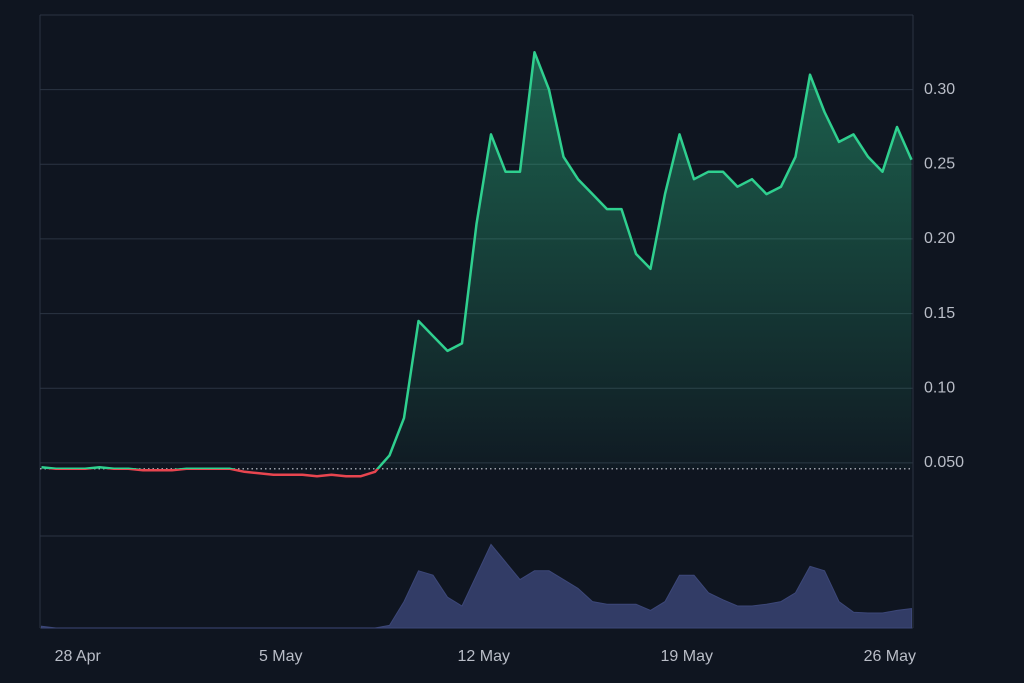  Describe the element at coordinates (890, 656) in the screenshot. I see `x-tick-label: 26 May` at that location.